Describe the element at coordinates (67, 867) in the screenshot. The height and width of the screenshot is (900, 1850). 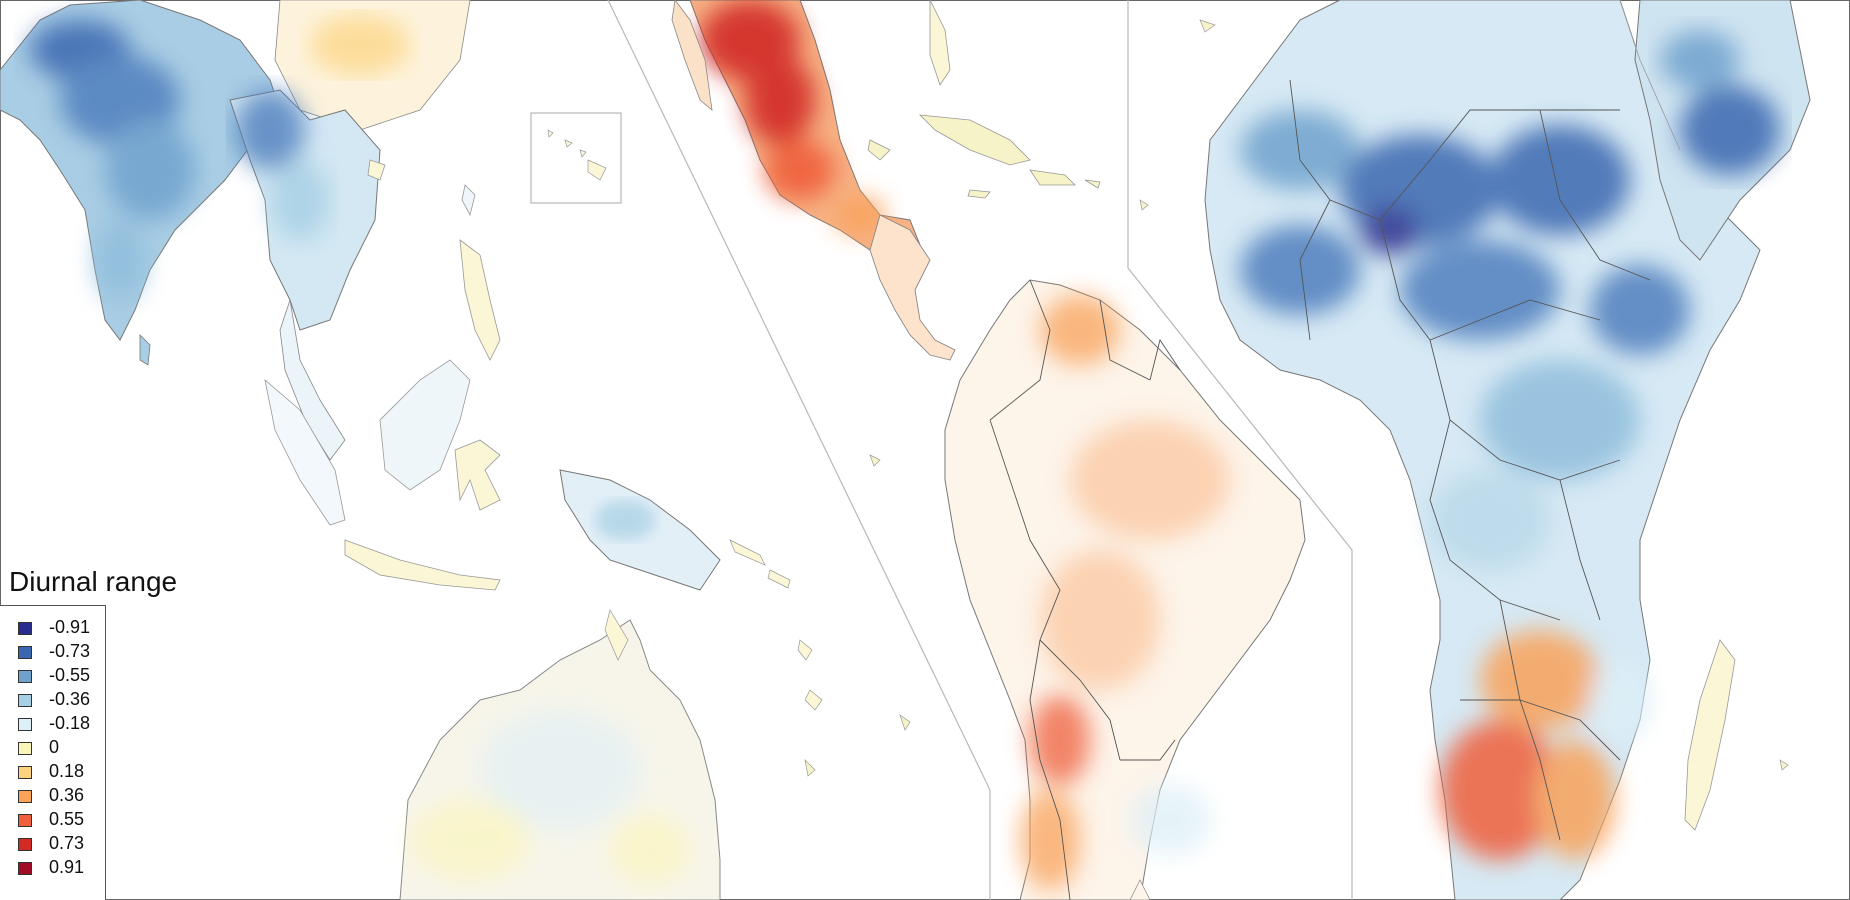
I see `legend-label: 0.91` at that location.